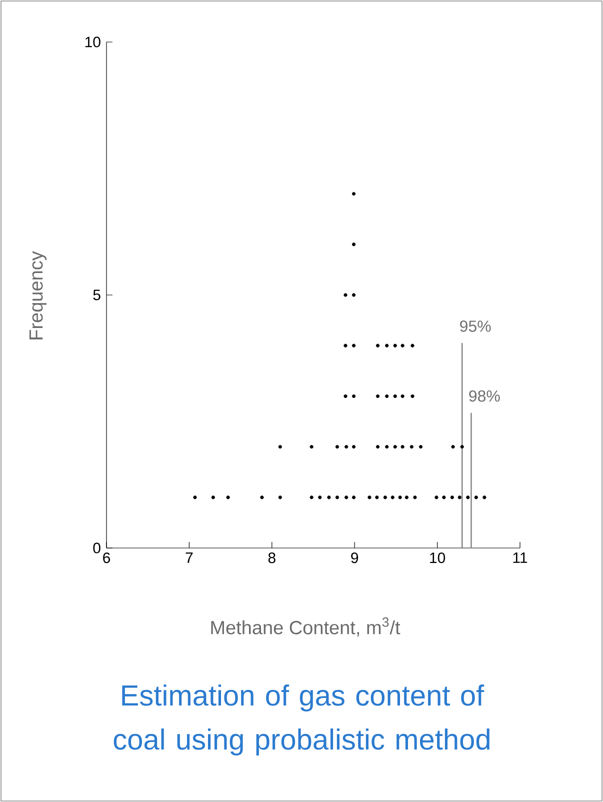  Describe the element at coordinates (305, 627) in the screenshot. I see `x-axis-title: Methane Content, m$^{3}$/t` at that location.